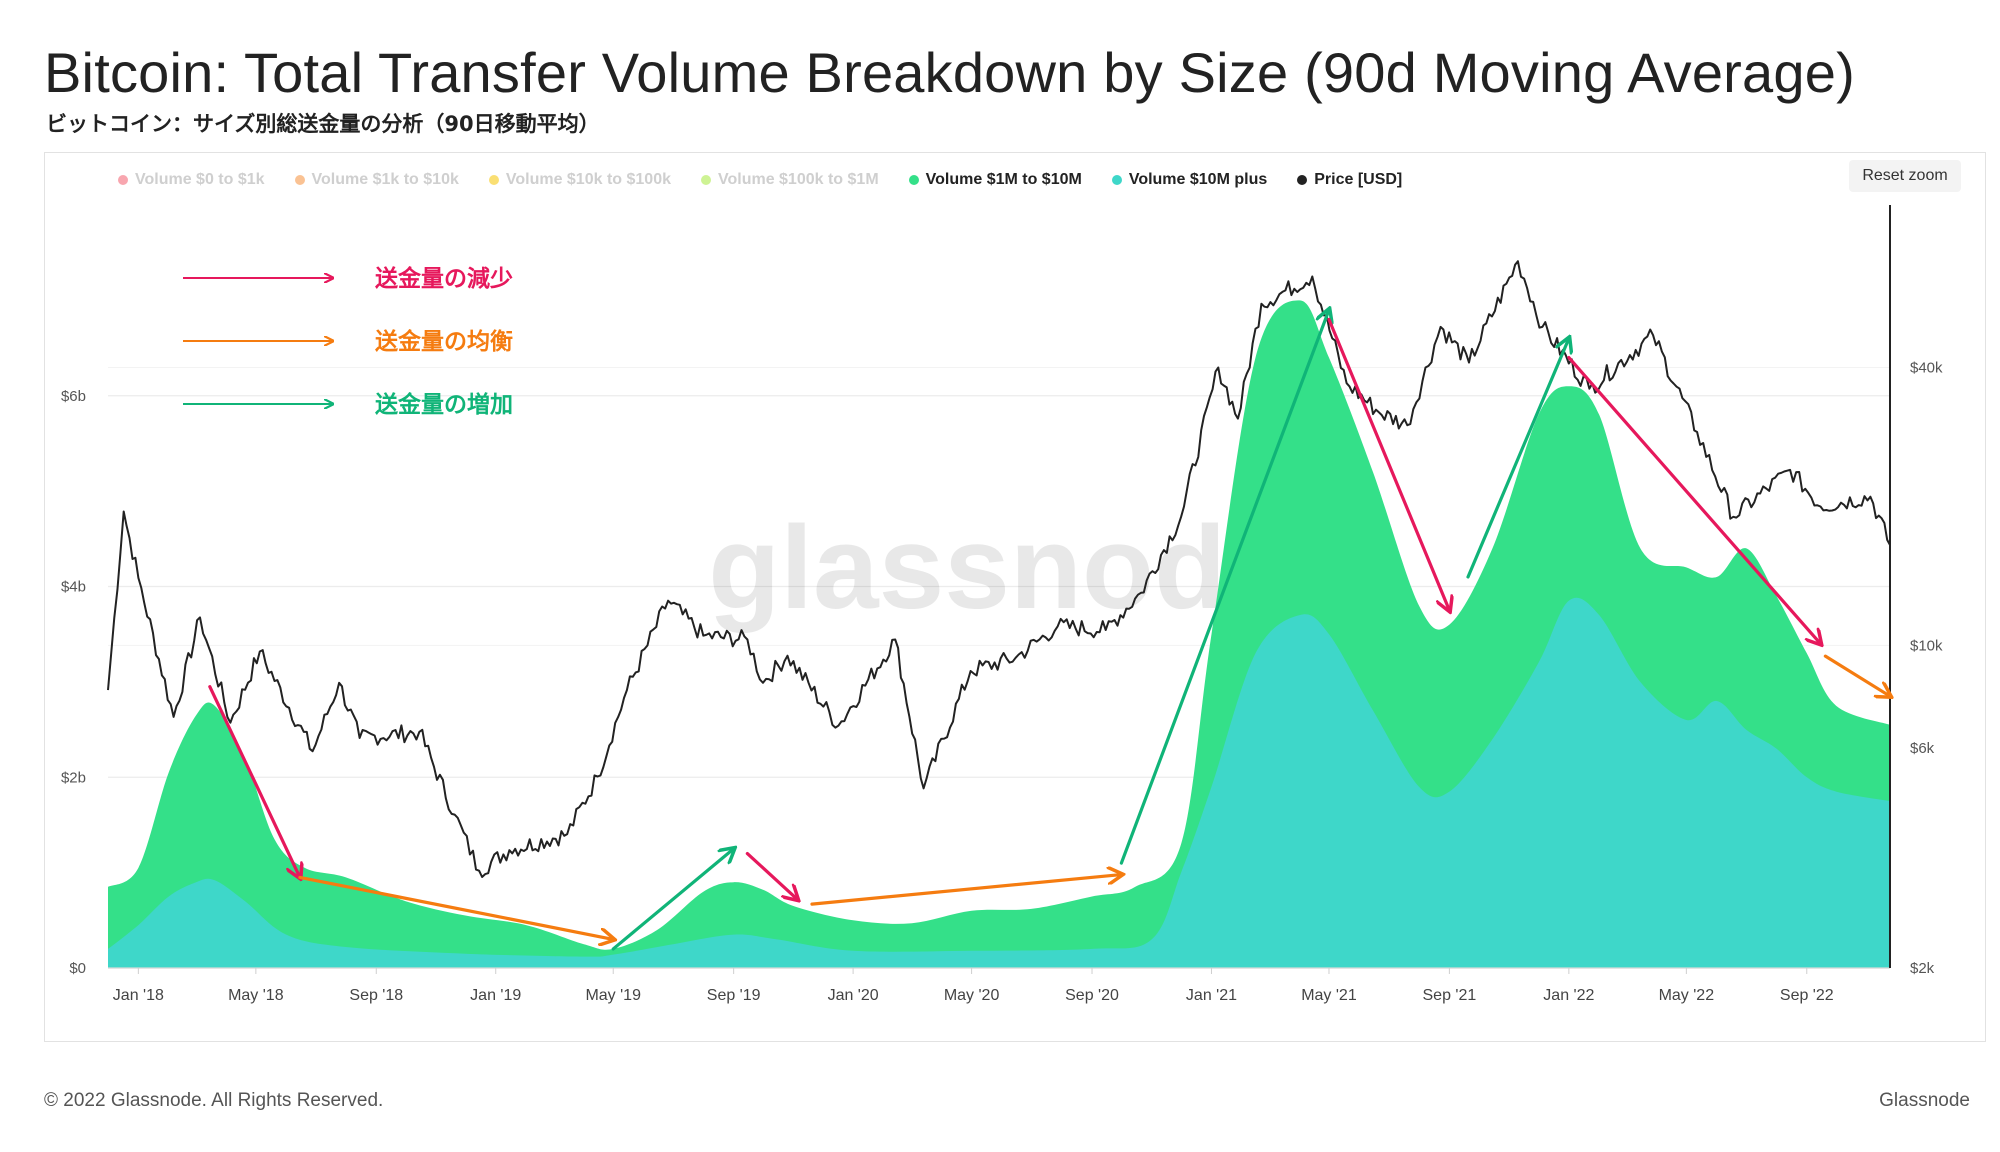 The height and width of the screenshot is (1152, 2000). Describe the element at coordinates (376, 995) in the screenshot. I see `x-tick-label: Sep '18` at that location.